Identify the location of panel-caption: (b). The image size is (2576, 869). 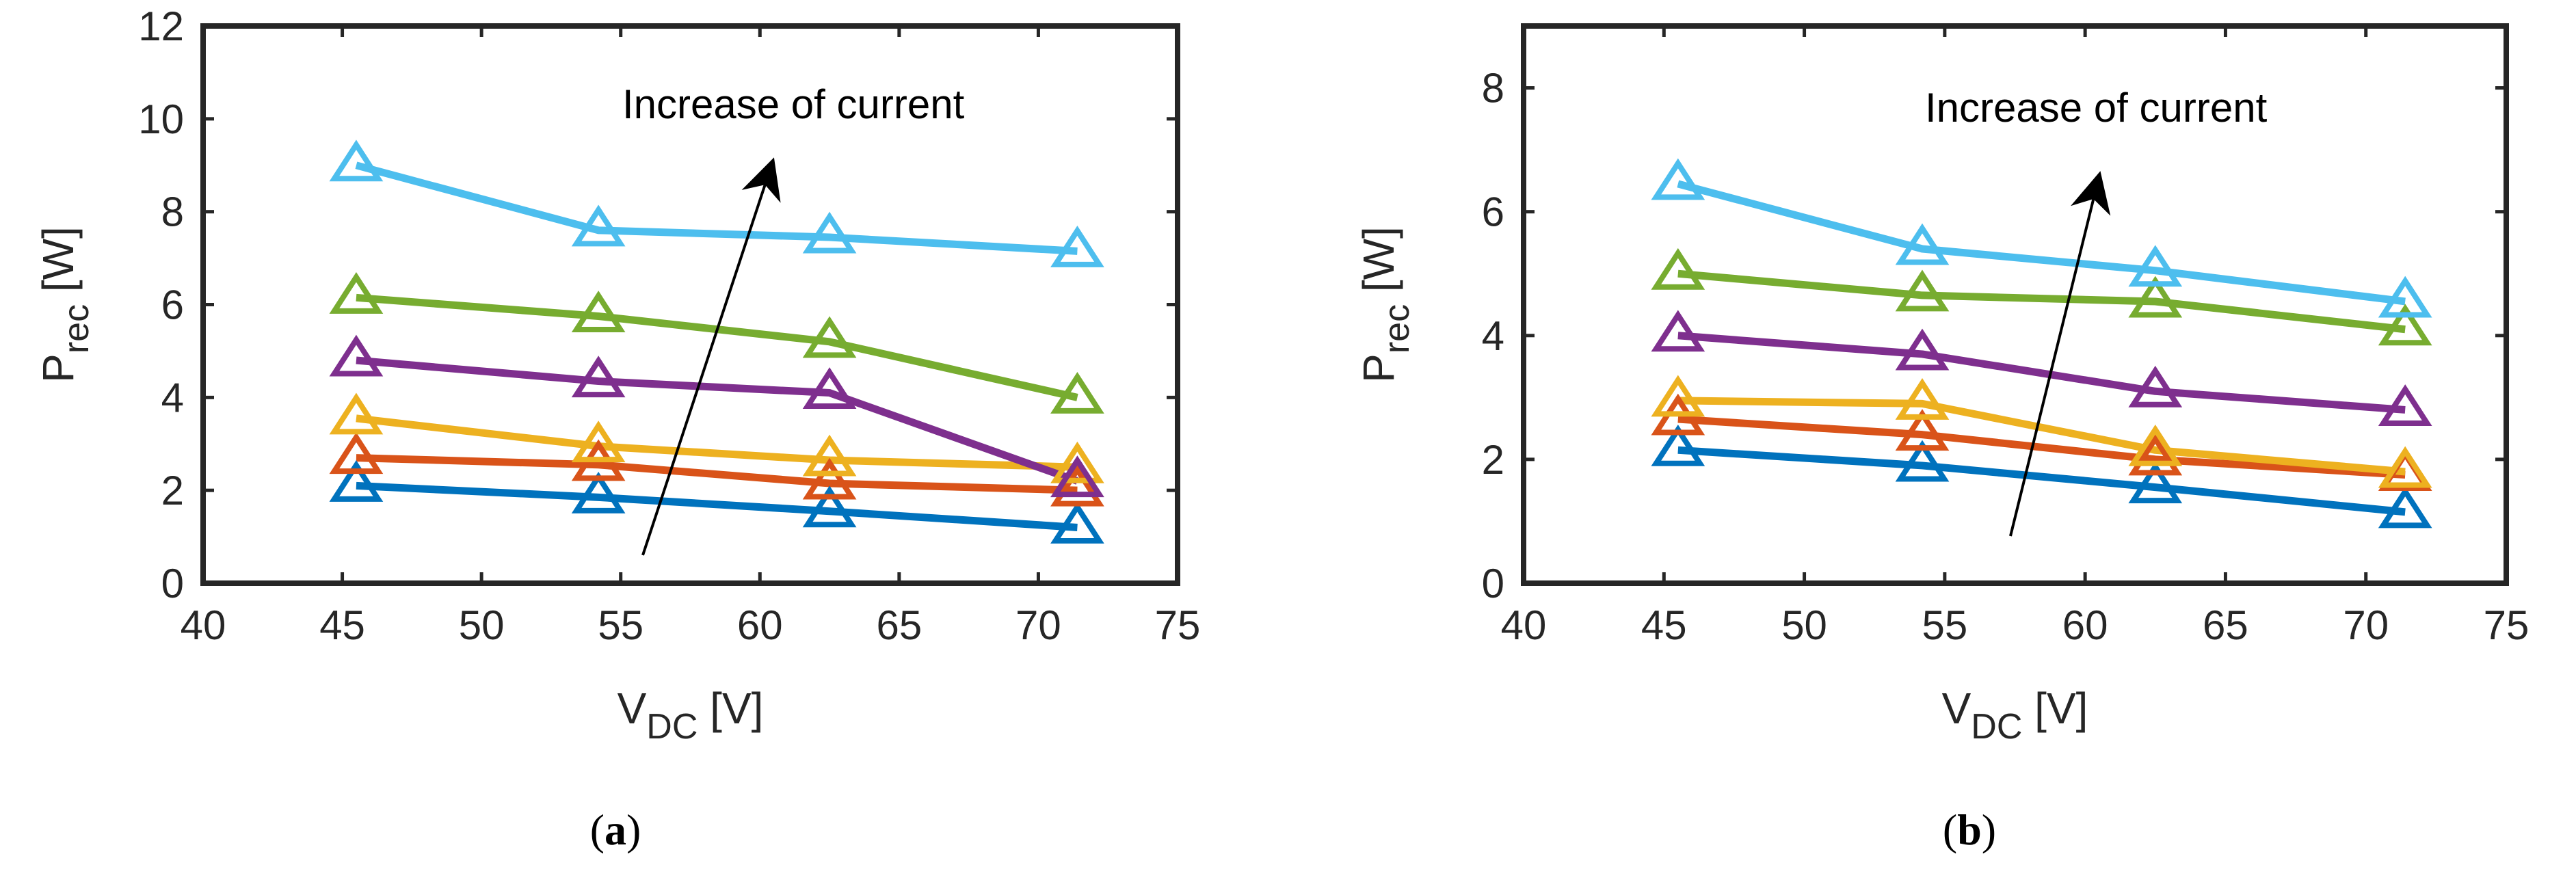
(1969, 829).